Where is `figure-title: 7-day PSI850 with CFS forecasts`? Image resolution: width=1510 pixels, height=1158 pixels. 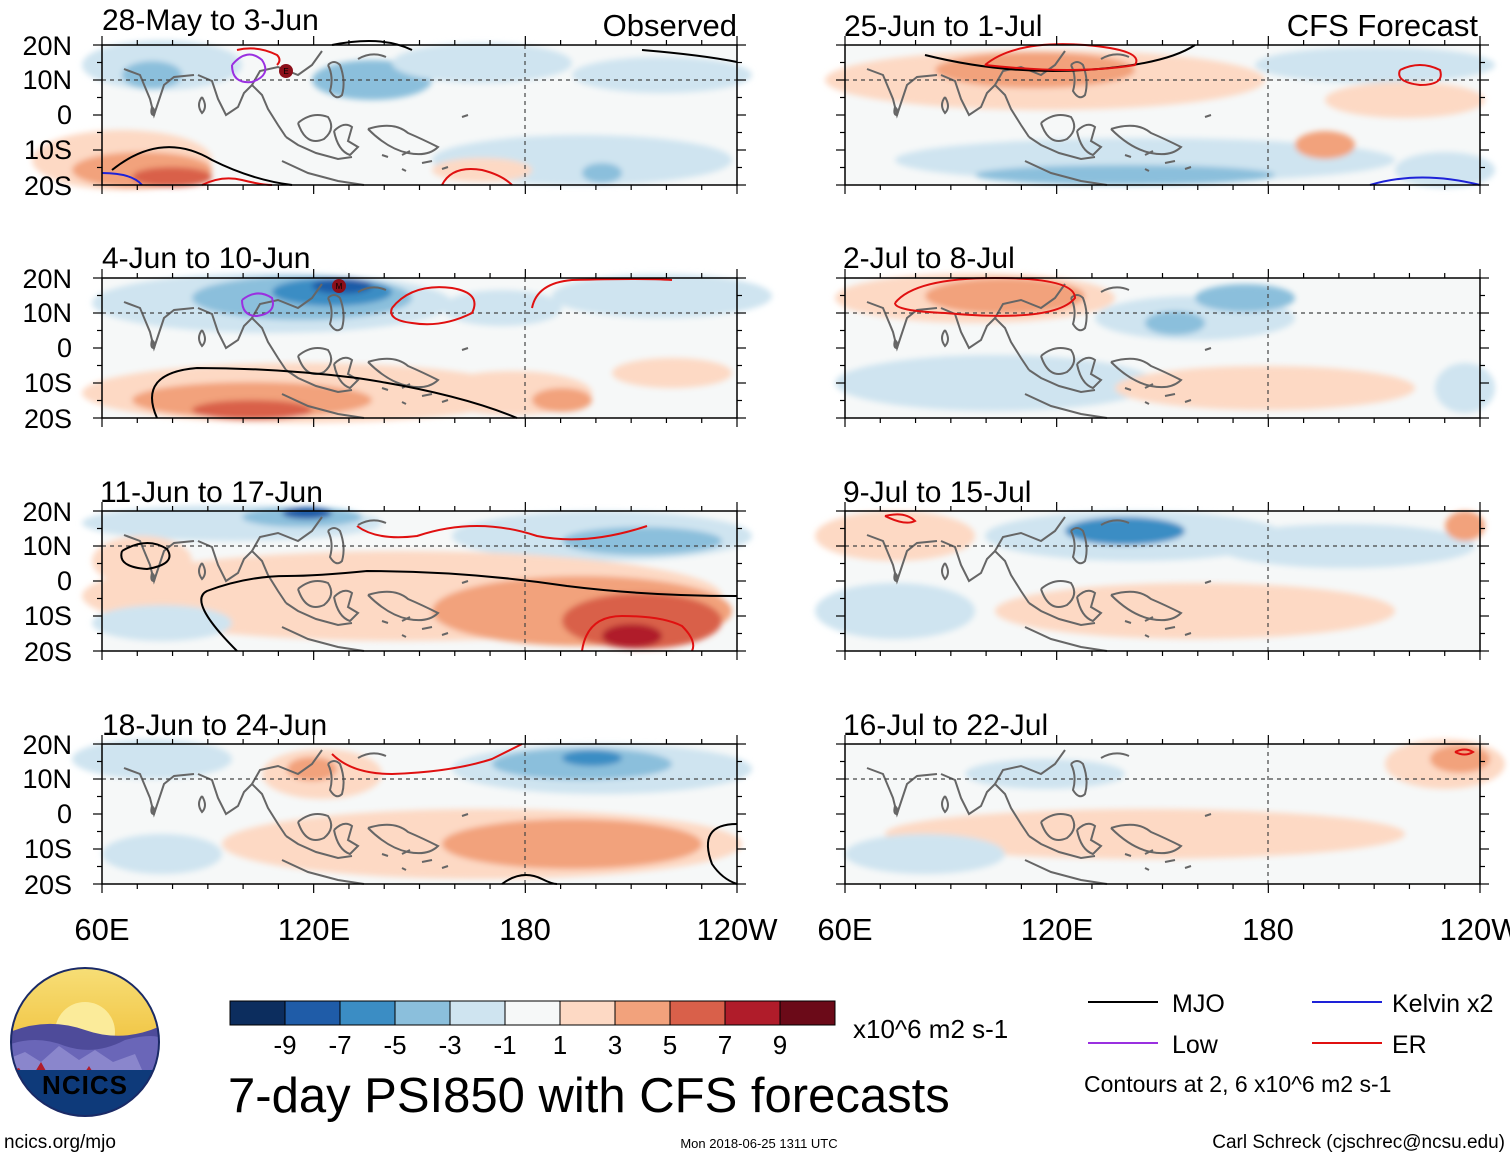
figure-title: 7-day PSI850 with CFS forecasts is located at coordinates (589, 1096).